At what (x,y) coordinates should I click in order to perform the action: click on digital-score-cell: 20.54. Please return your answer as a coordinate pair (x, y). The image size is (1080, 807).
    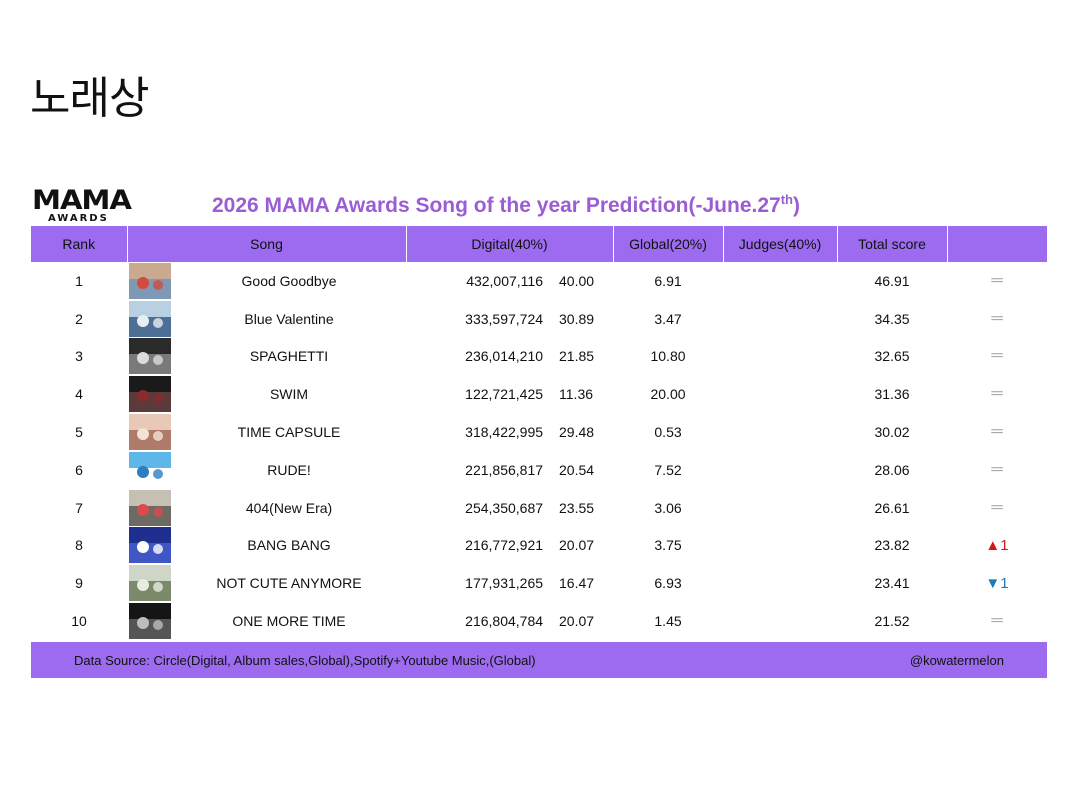
    Looking at the image, I should click on (577, 469).